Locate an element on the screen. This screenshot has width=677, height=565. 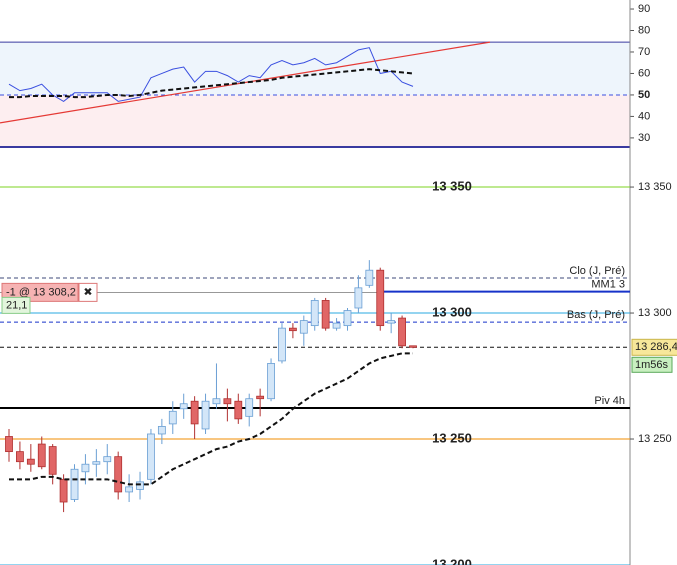
price-level-label: 13 200 is located at coordinates (452, 560).